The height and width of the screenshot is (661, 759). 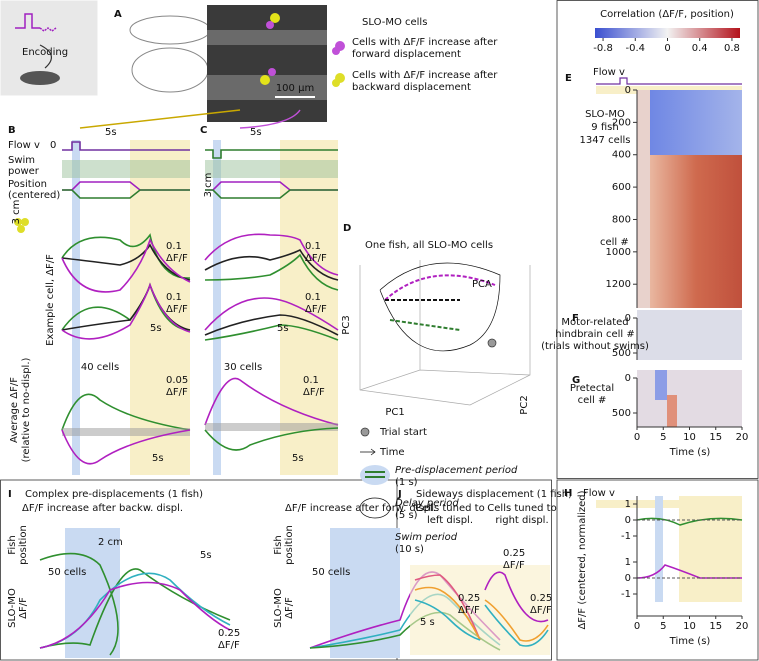 I want to click on label: Pre-displacement period, so click(x=456, y=470).